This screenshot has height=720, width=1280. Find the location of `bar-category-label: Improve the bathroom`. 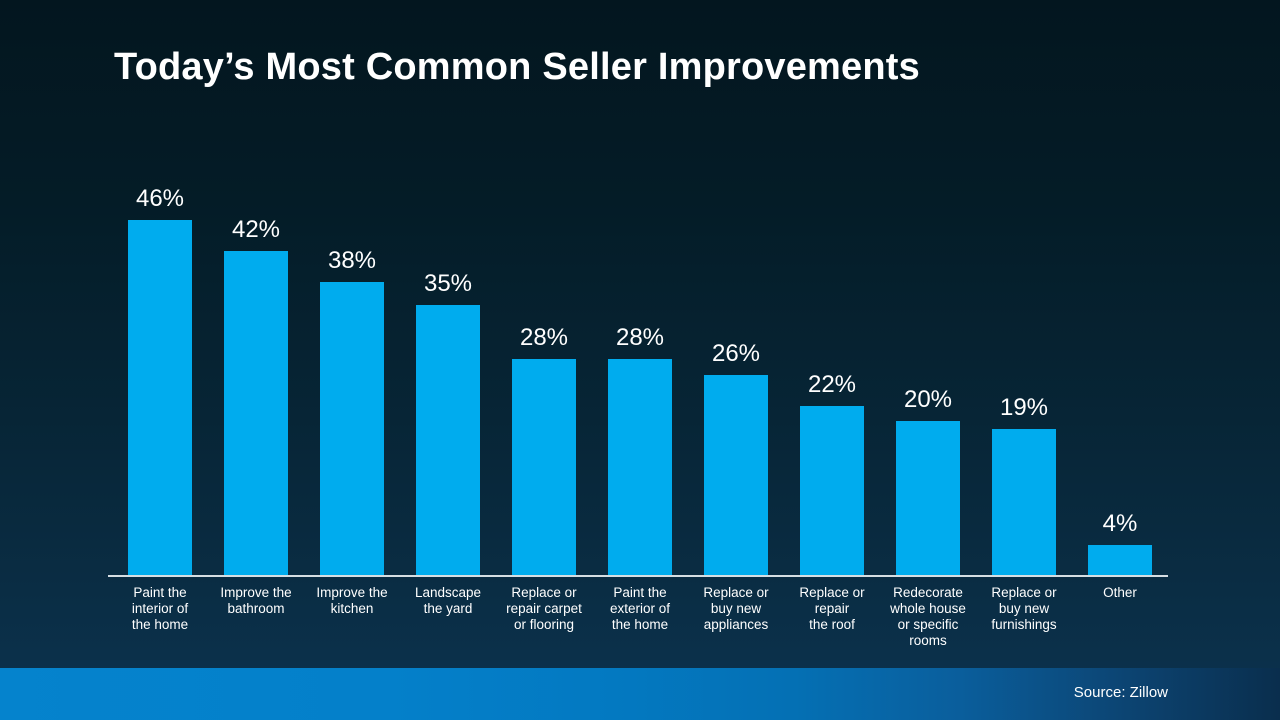

bar-category-label: Improve the bathroom is located at coordinates (256, 600).